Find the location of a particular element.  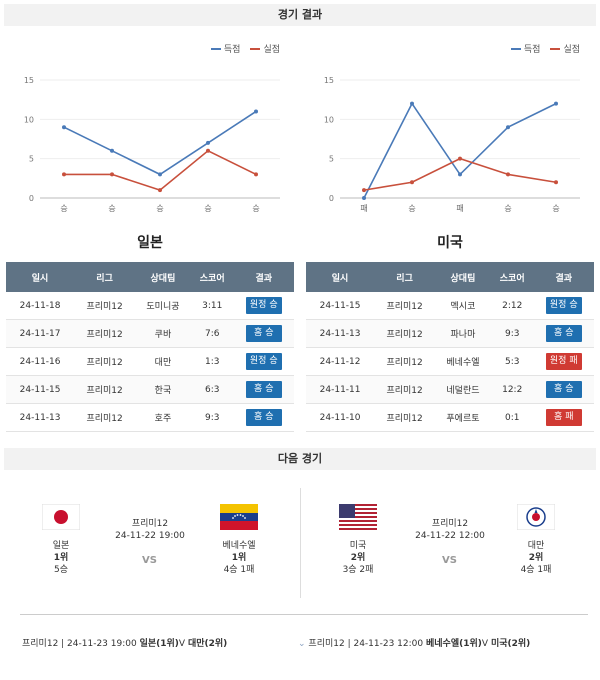

legend-conceded-label: 실점 is located at coordinates (271, 50).